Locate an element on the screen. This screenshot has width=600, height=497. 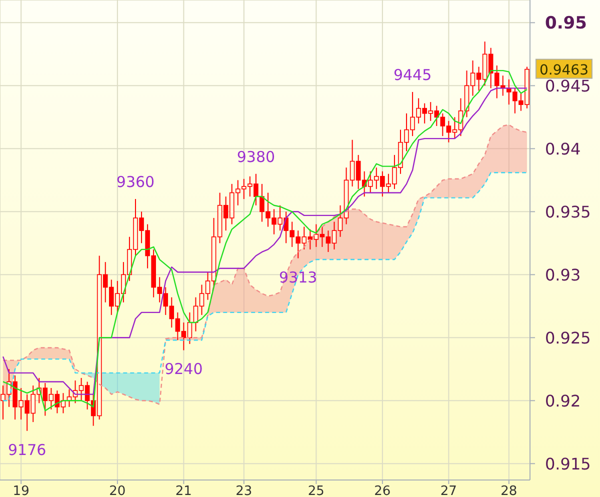
y-tick-label: 0.945 is located at coordinates (568, 86).